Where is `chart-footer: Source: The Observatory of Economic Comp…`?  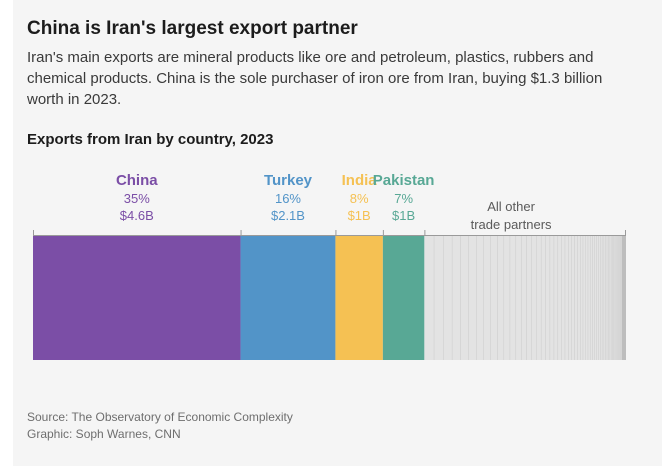 chart-footer: Source: The Observatory of Economic Comp… is located at coordinates (160, 426).